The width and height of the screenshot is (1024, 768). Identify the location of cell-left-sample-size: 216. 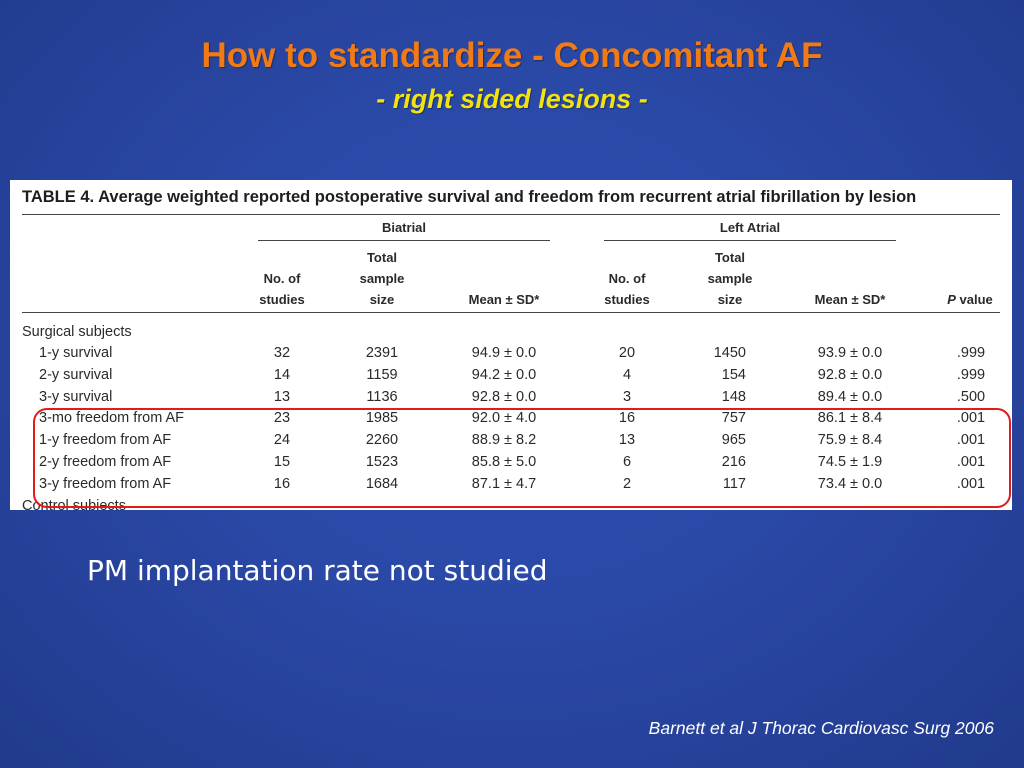
(733, 462).